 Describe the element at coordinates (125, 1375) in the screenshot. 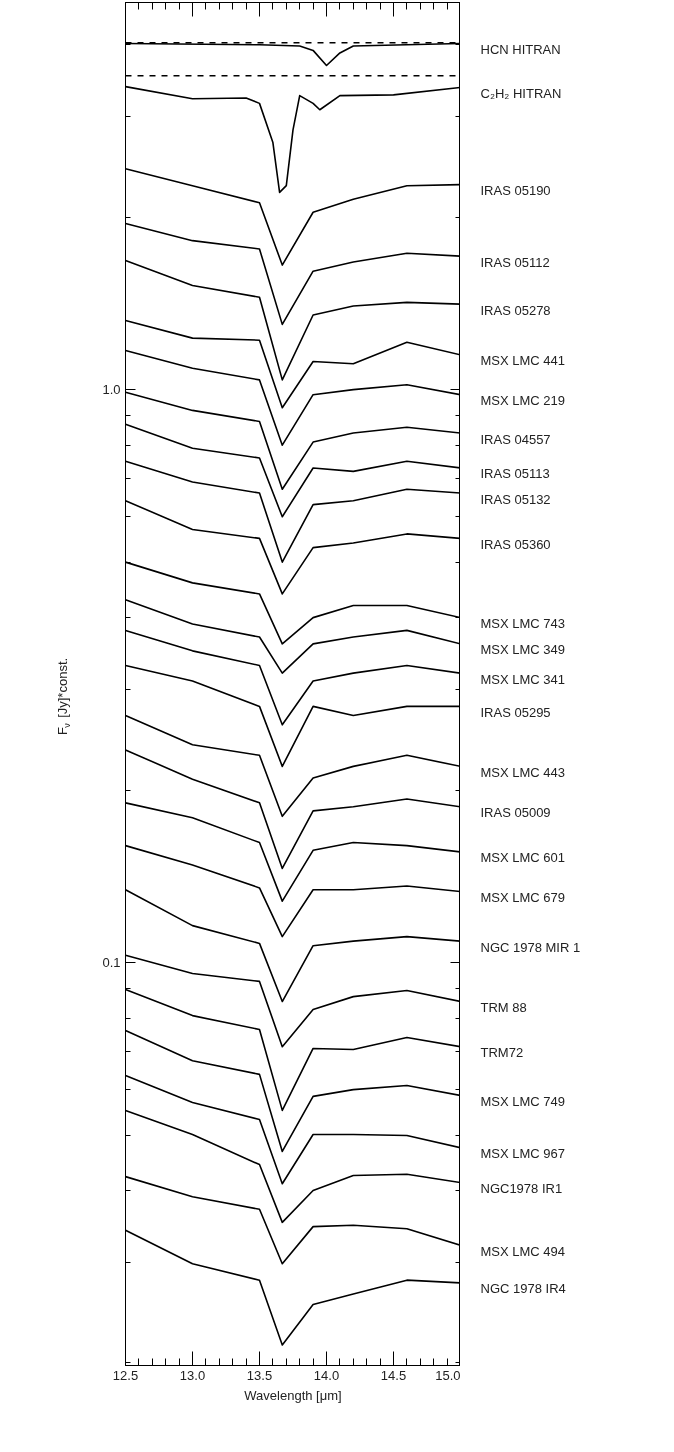

I see `x-tick-label: 12.5` at that location.